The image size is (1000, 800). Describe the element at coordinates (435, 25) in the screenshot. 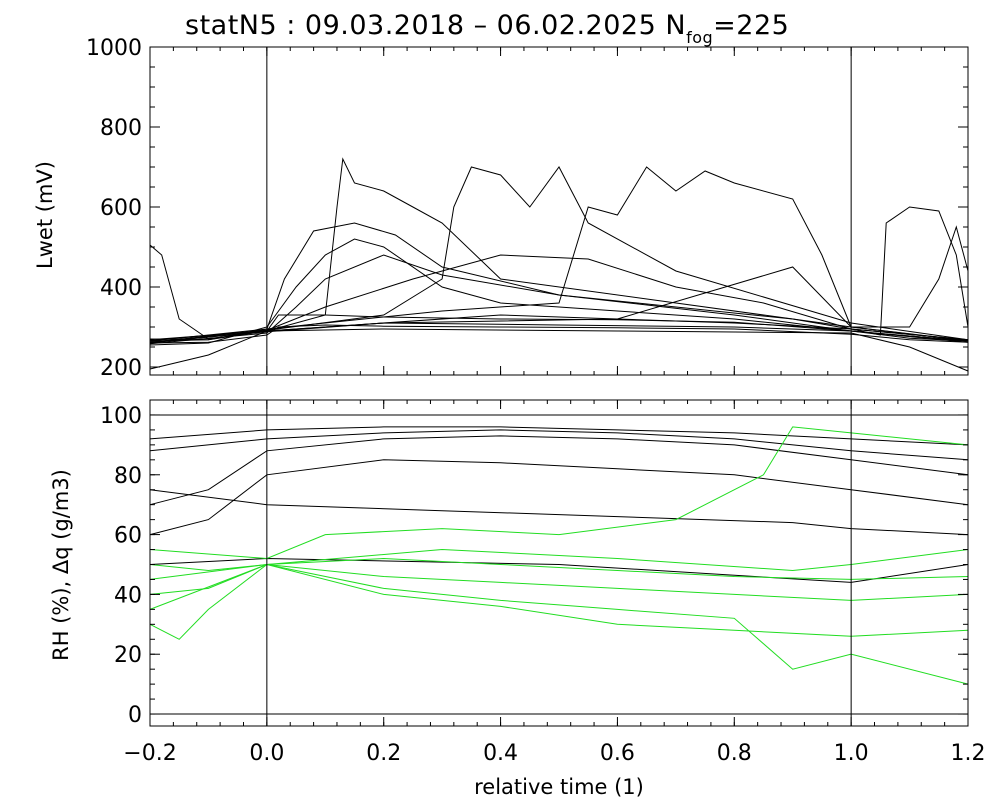

I see `chart-title-main: statN5 : 09.03.2018 – 06.02.2025 N` at that location.